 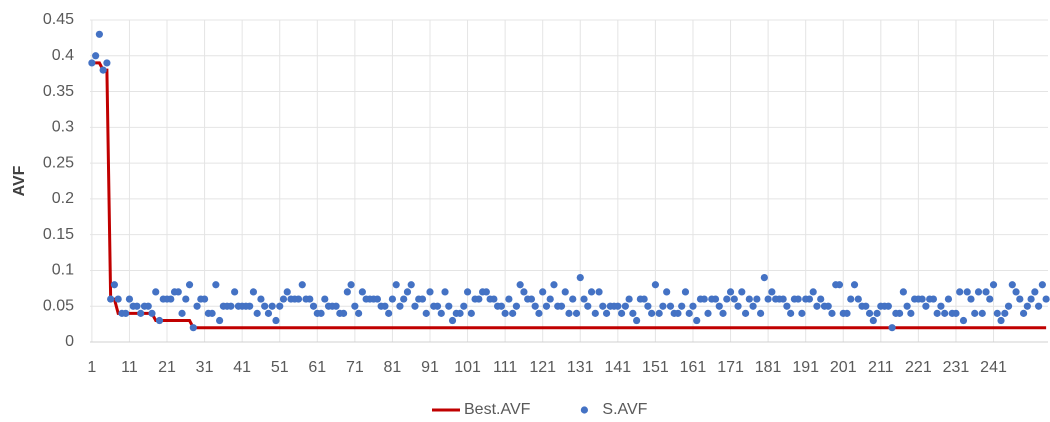 What do you see at coordinates (918, 367) in the screenshot?
I see `x-tick-label: 221` at bounding box center [918, 367].